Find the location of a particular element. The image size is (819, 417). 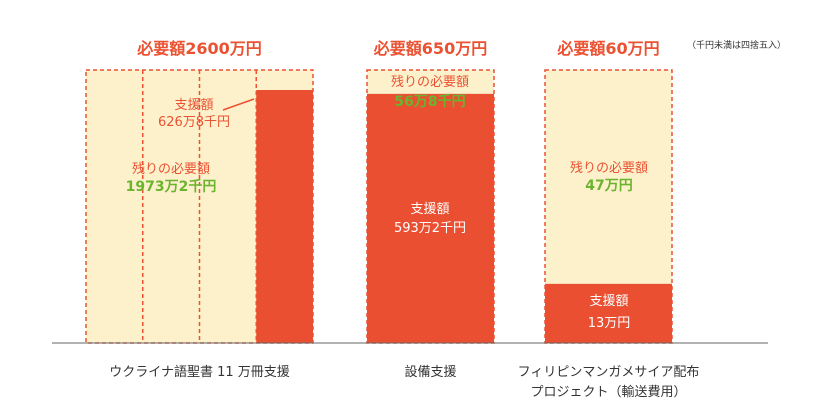

category-label: プロジェクト（輸送費用） is located at coordinates (608, 392).